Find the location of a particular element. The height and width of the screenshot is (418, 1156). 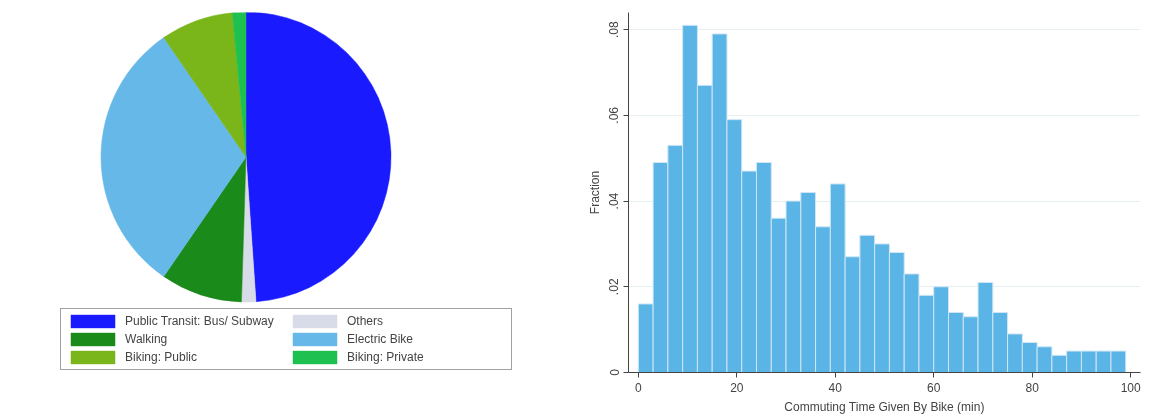

x-axis-title: Commuting Time Given By Bike (min) is located at coordinates (884, 406).